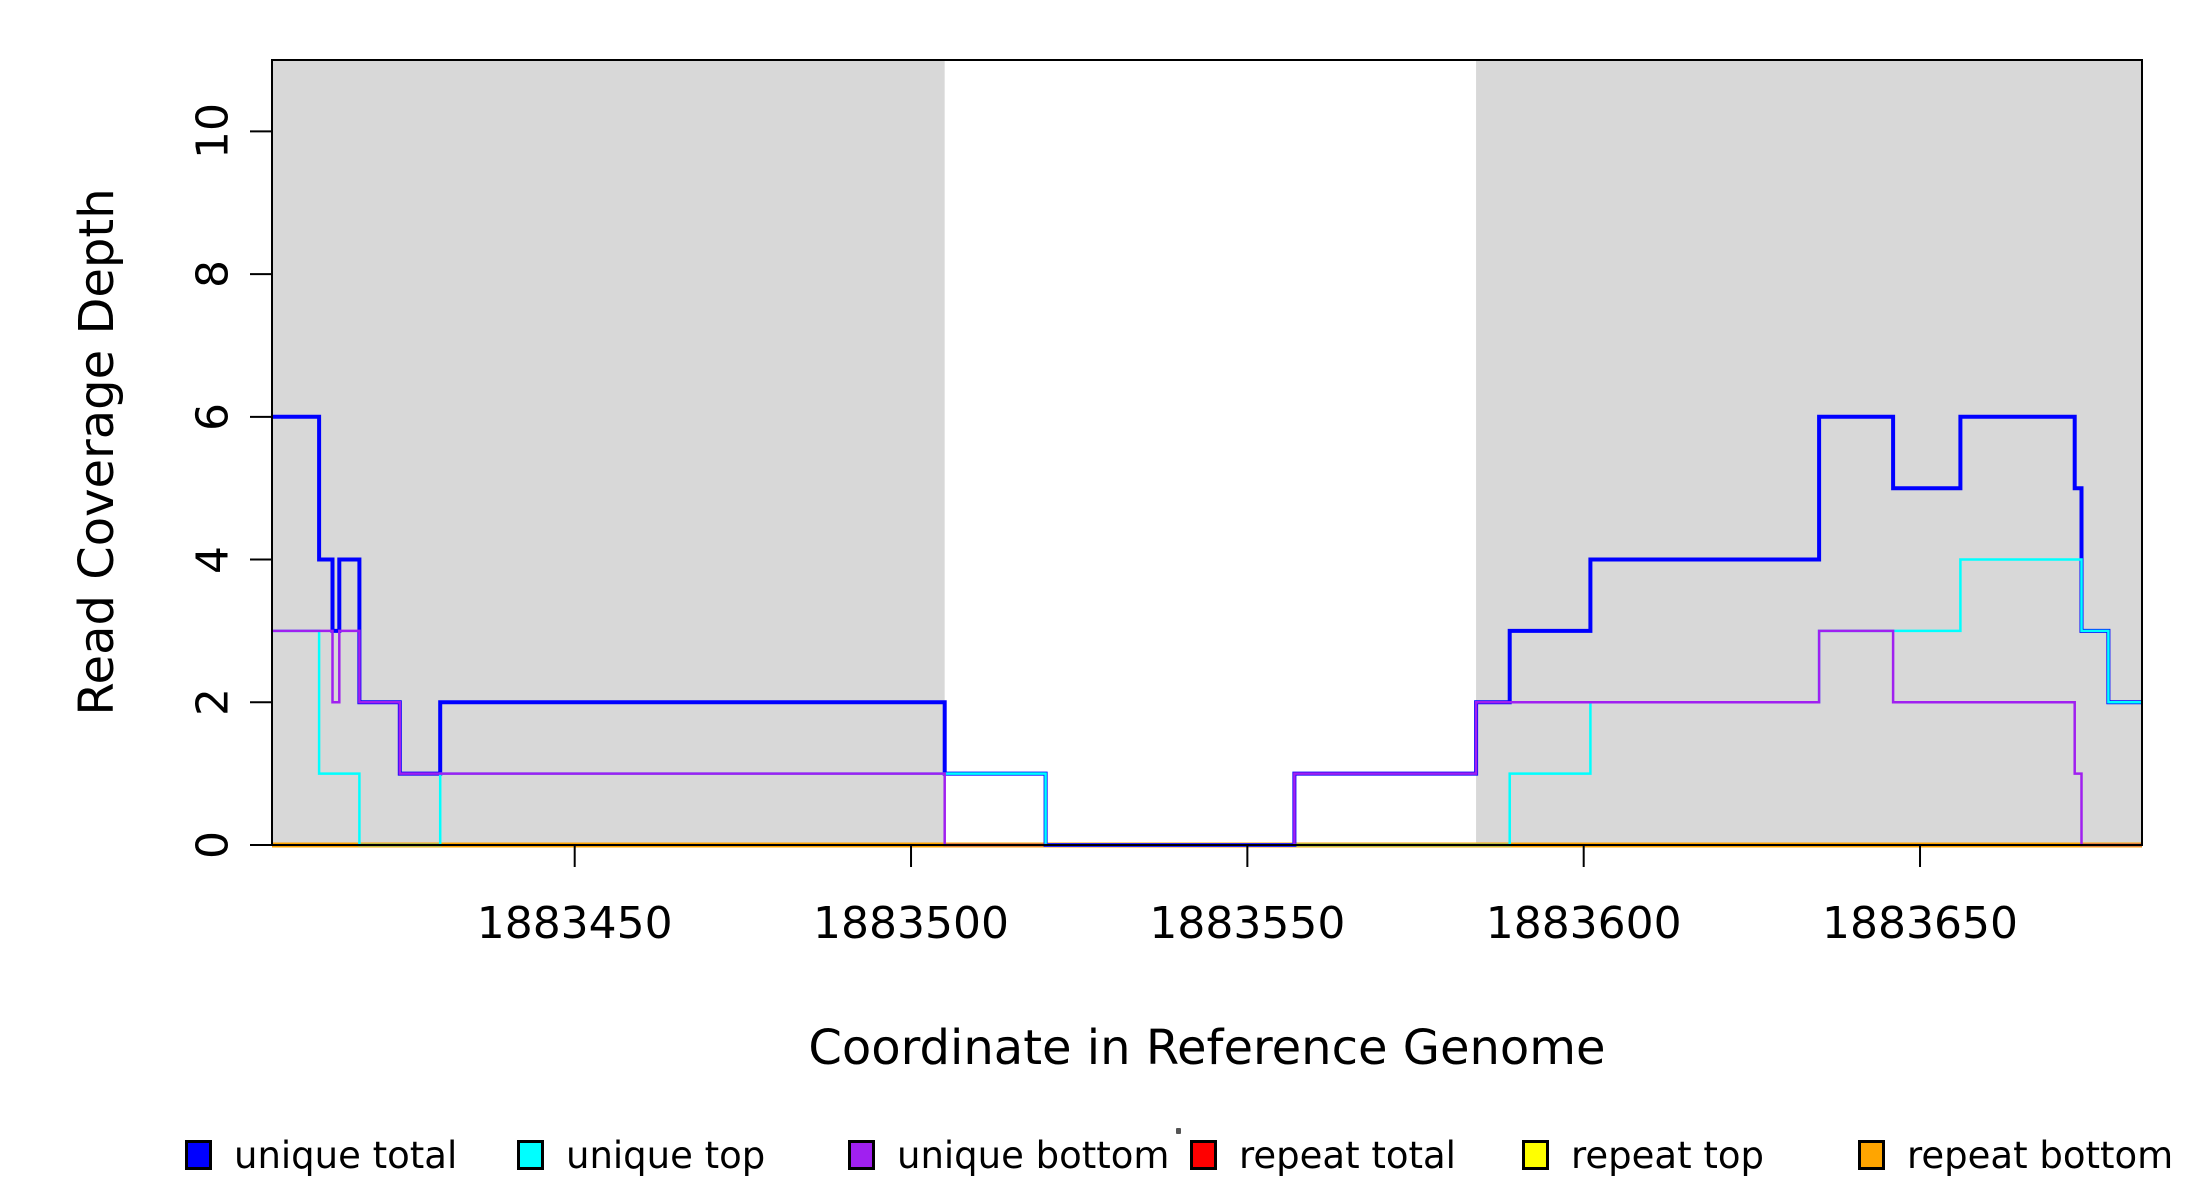 The image size is (2200, 1200). I want to click on x-tick-label: 1883450, so click(574, 923).